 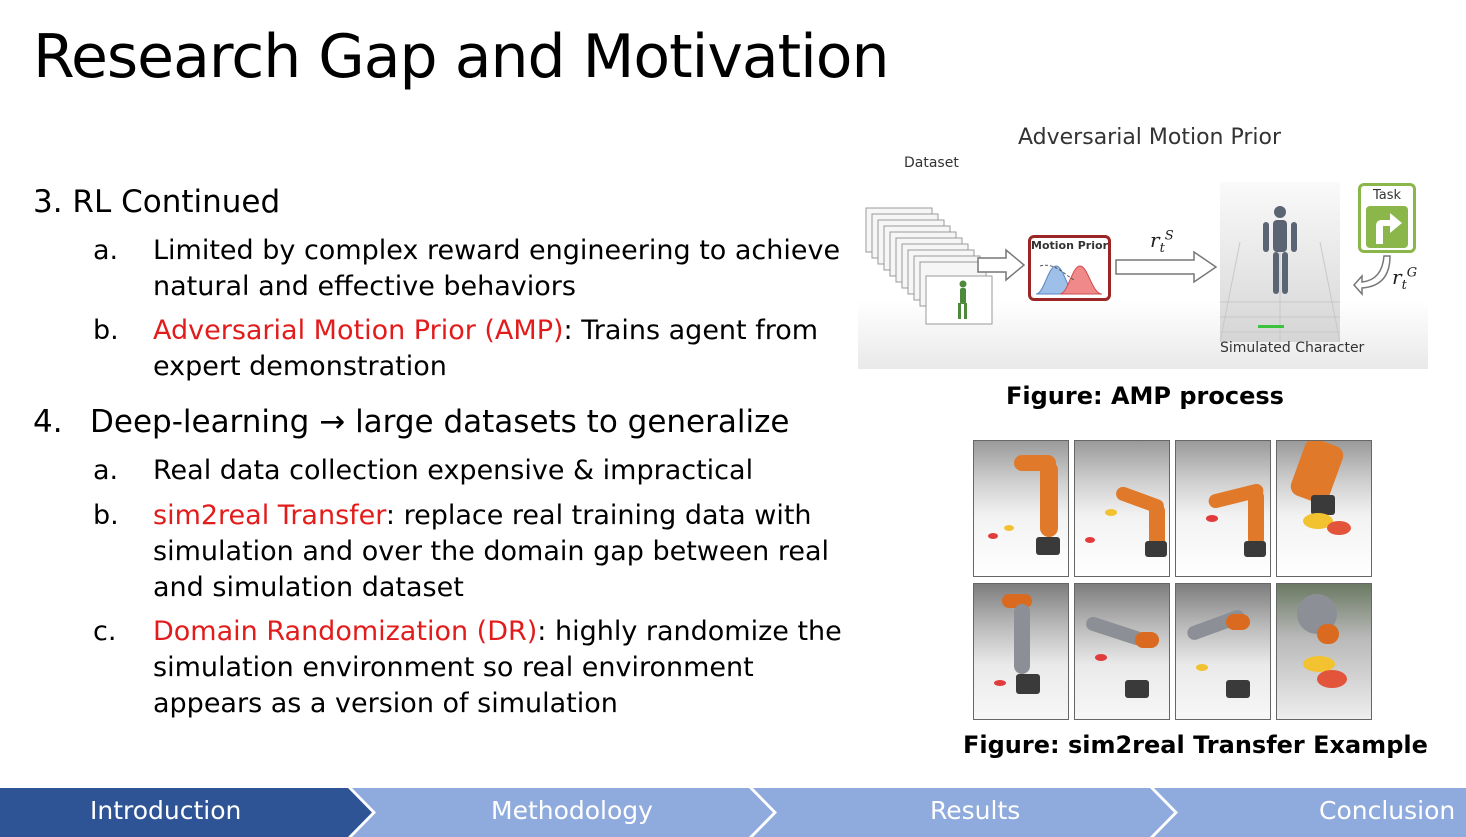 I want to click on item-3-heading: 3. RL Continued, so click(x=157, y=202).